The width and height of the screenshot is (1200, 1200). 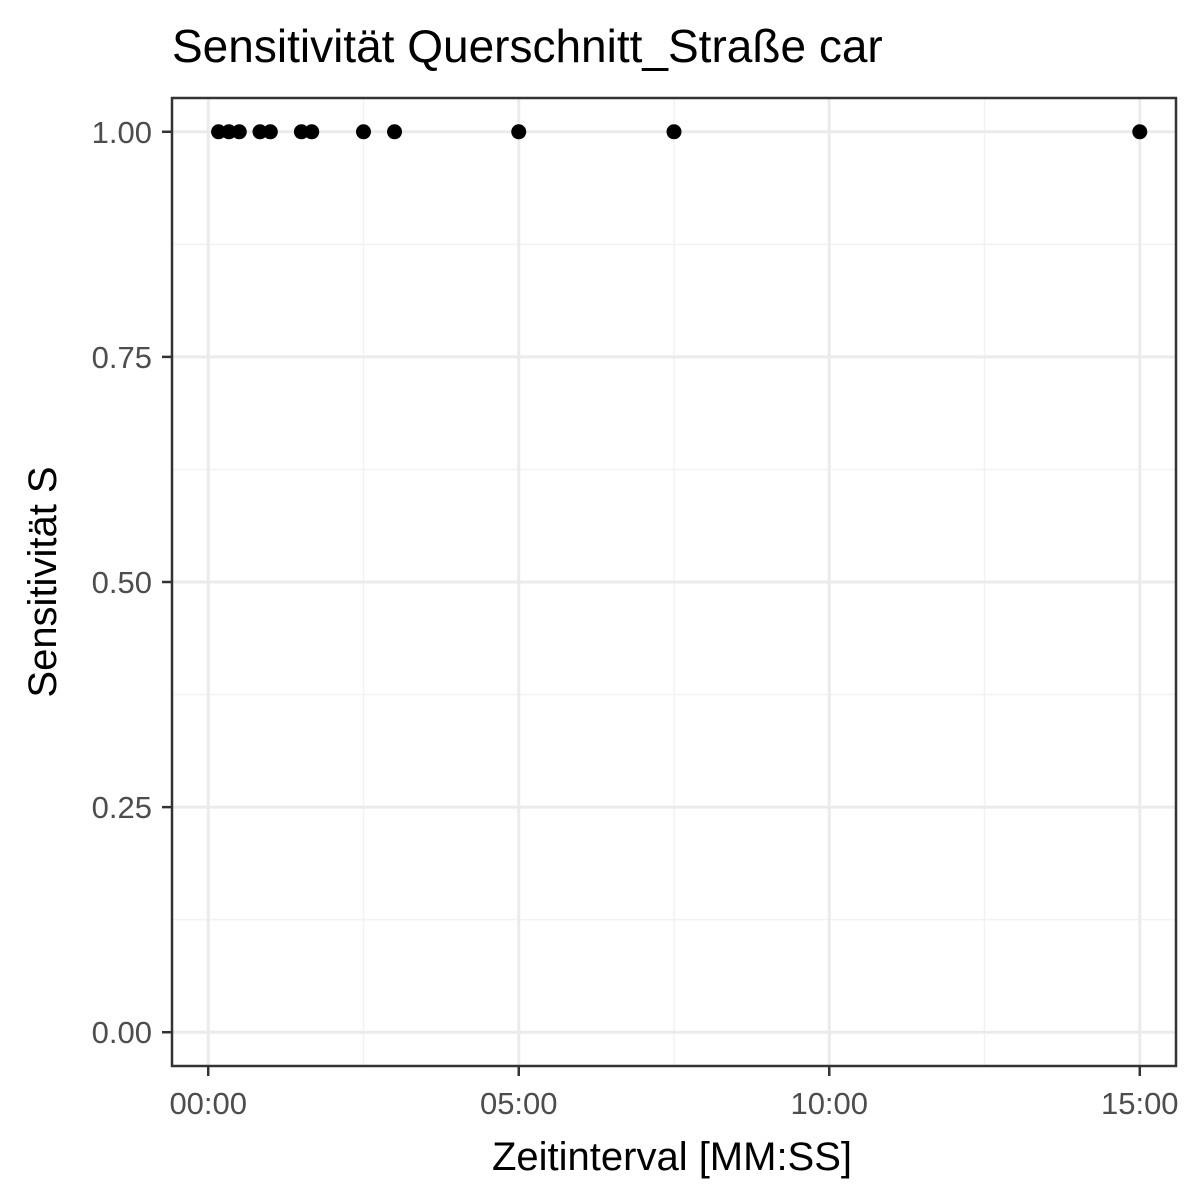 What do you see at coordinates (122, 807) in the screenshot?
I see `y-tick-label: 0.25` at bounding box center [122, 807].